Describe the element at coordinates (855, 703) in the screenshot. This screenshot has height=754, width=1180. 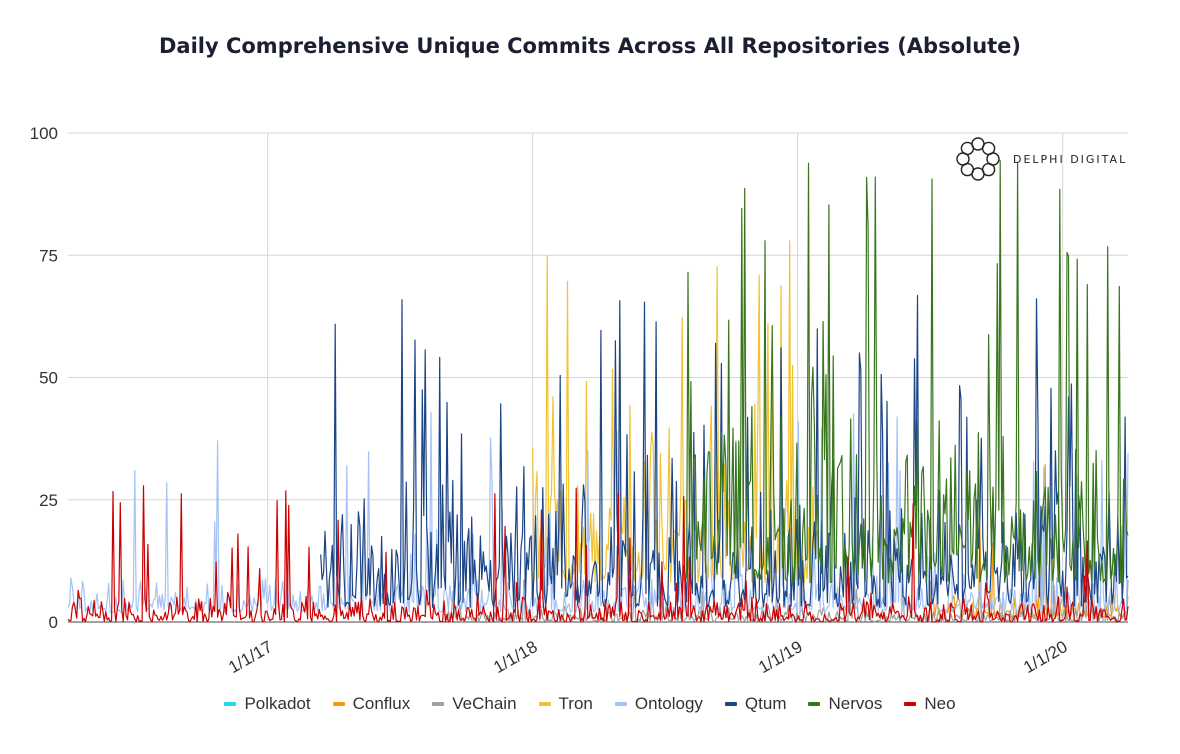
I see `legend-label: Nervos` at that location.